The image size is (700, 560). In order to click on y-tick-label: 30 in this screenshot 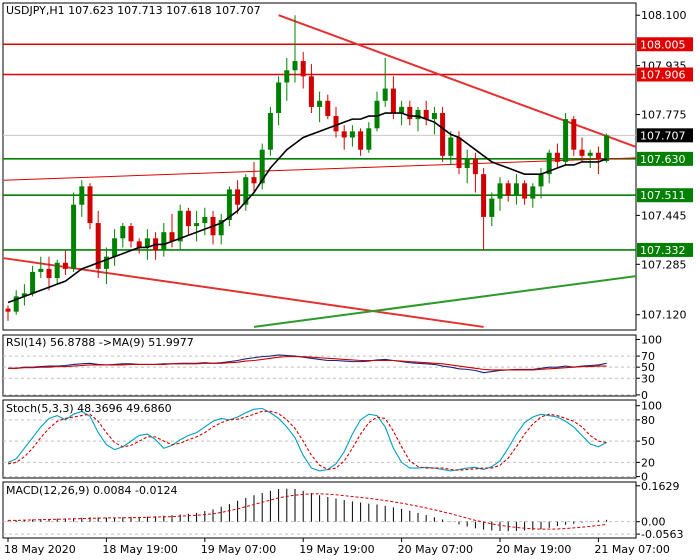, I will do `click(648, 378)`.